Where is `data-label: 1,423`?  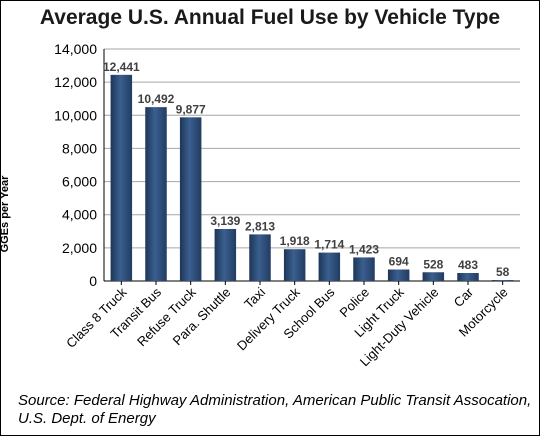
data-label: 1,423 is located at coordinates (364, 249).